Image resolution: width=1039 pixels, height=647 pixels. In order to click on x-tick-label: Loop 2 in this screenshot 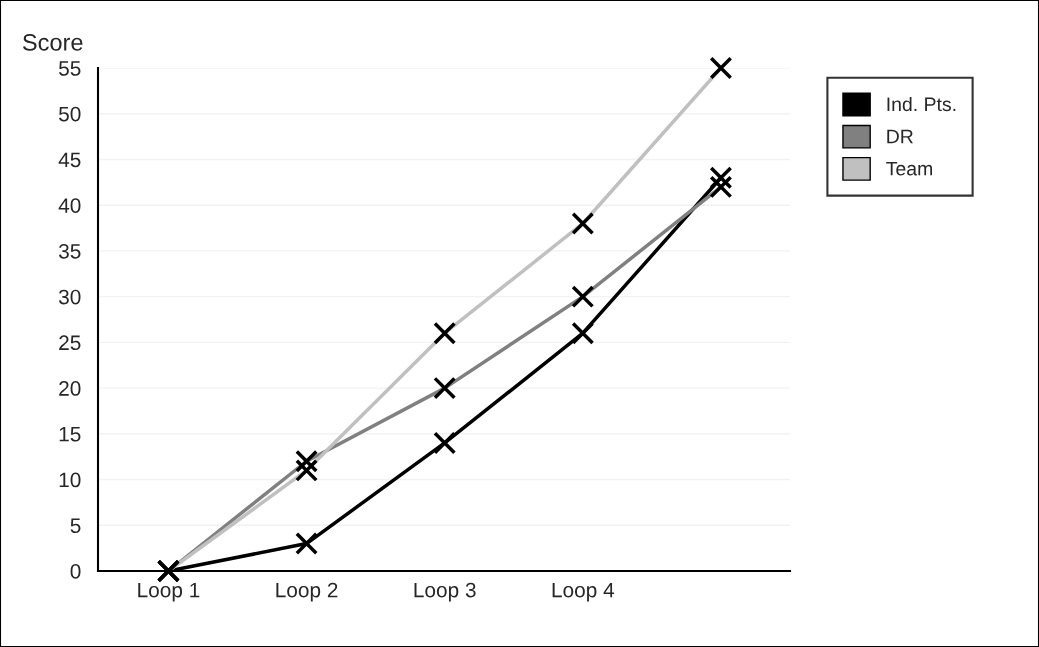, I will do `click(307, 592)`.